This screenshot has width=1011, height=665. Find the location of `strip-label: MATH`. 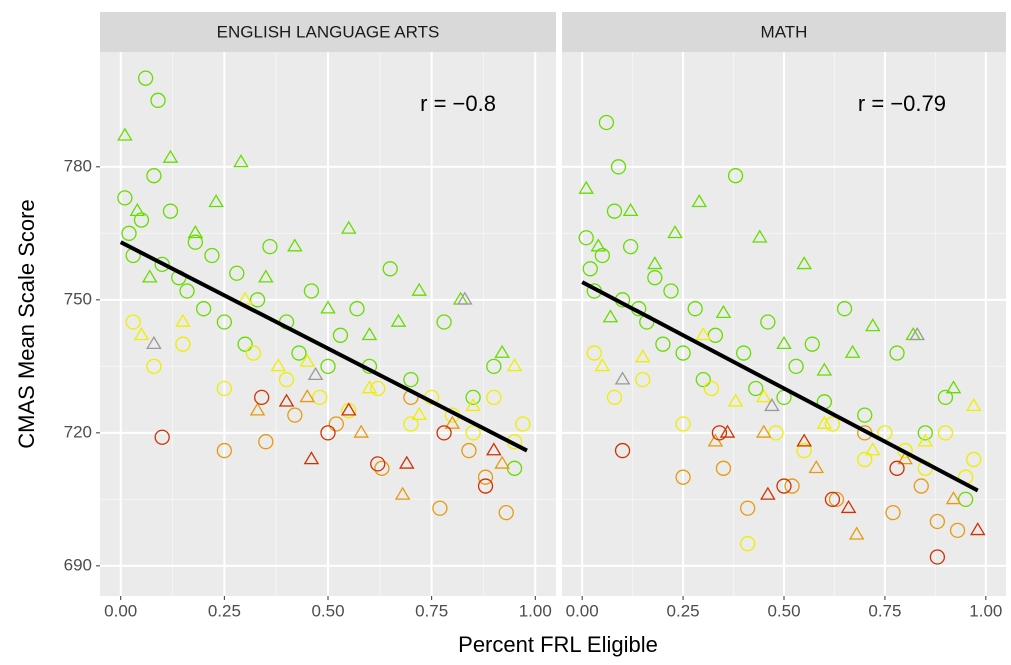

strip-label: MATH is located at coordinates (784, 31).